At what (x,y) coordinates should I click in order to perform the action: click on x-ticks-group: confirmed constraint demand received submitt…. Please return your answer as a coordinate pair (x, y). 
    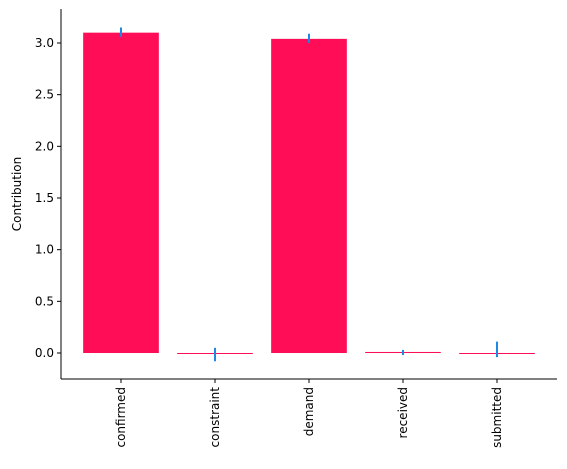
    Looking at the image, I should click on (309, 413).